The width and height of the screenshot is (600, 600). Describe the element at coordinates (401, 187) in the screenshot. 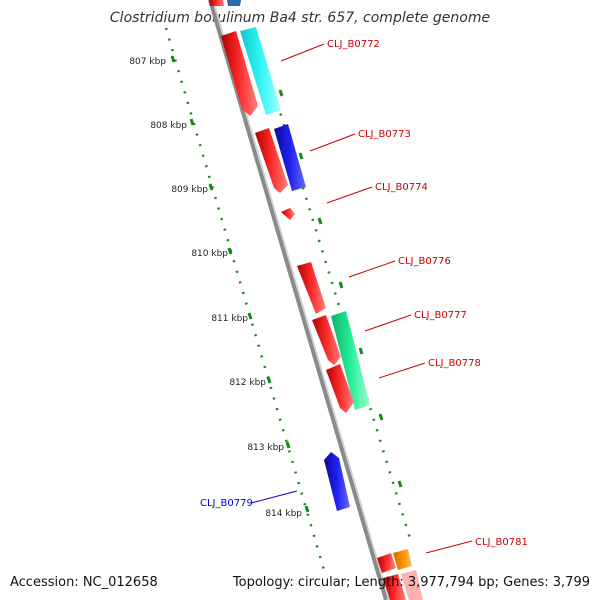

I see `gene-label: CLJ_B0774` at that location.